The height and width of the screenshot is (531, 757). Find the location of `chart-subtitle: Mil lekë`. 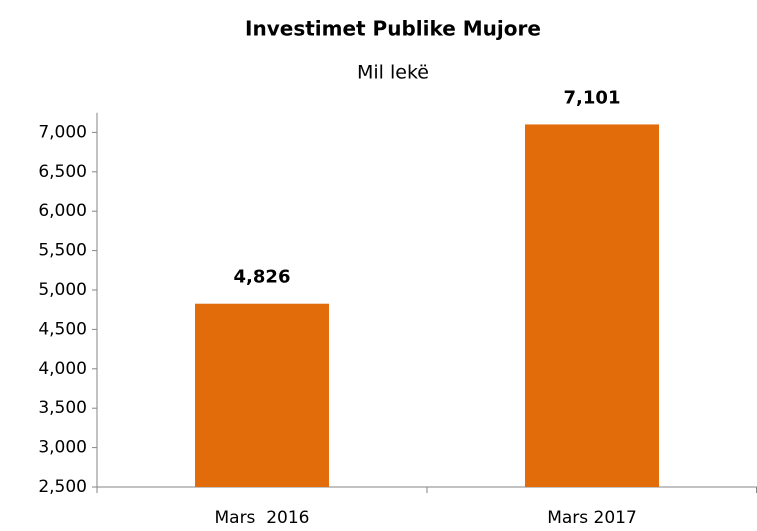

chart-subtitle: Mil lekë is located at coordinates (393, 73).